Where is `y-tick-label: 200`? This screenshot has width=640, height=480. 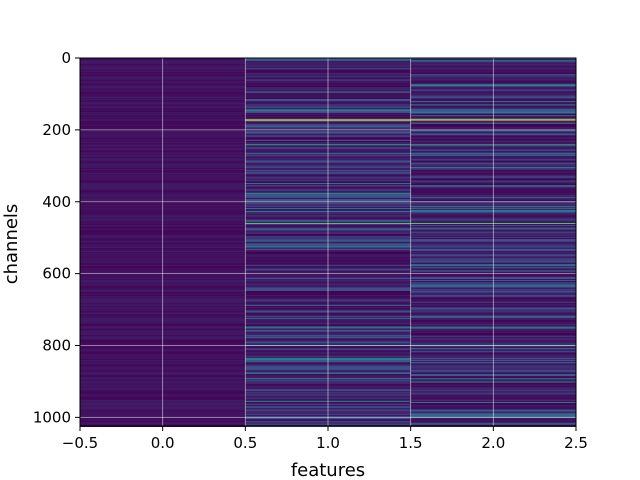
y-tick-label: 200 is located at coordinates (56, 130).